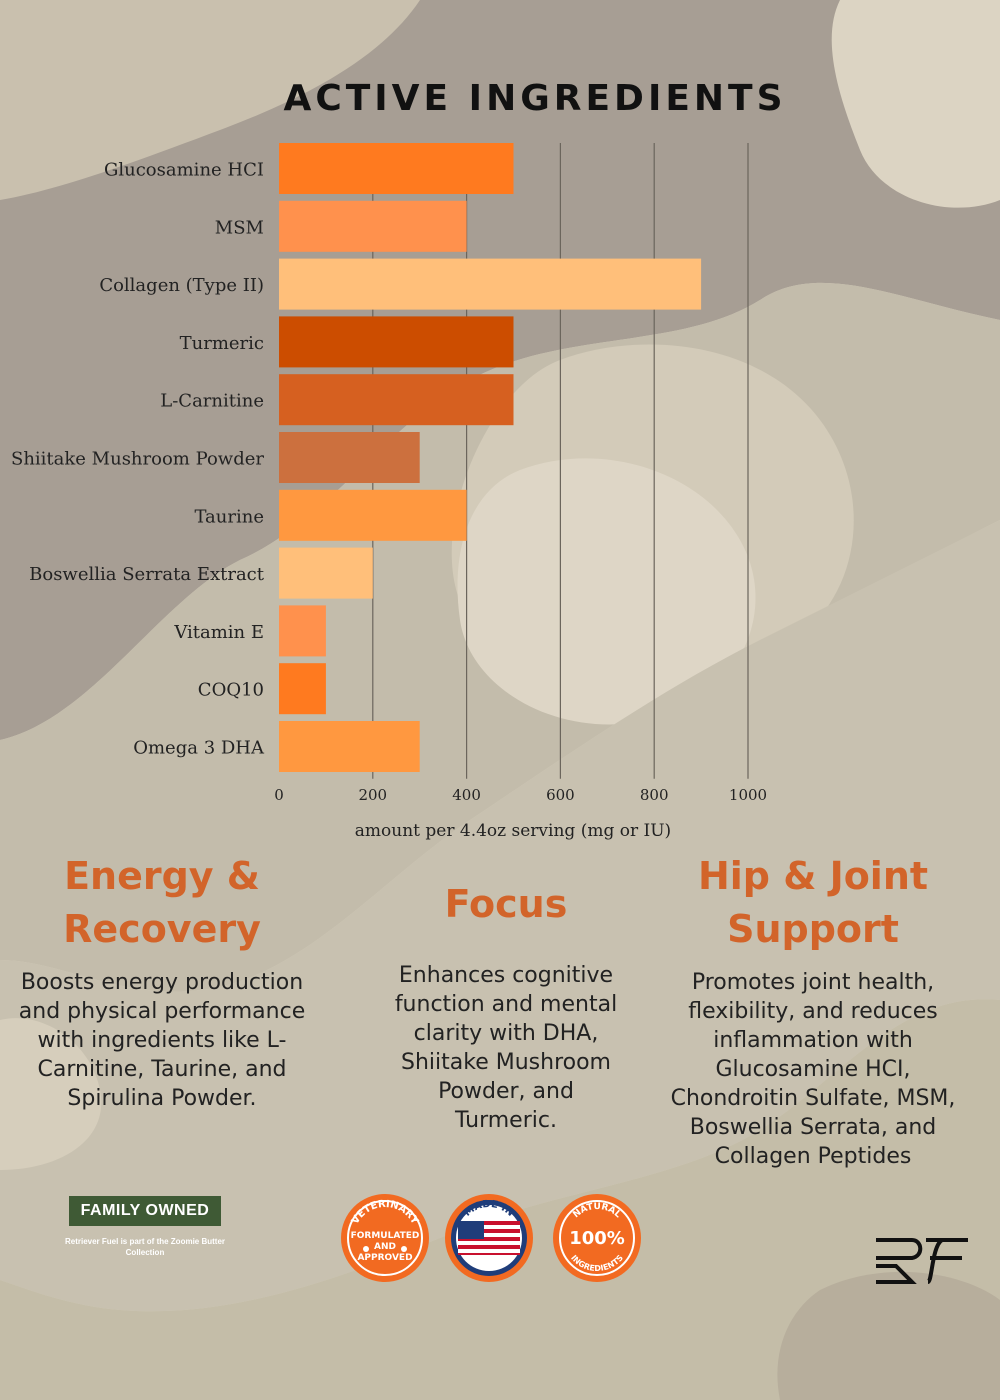  What do you see at coordinates (385, 1247) in the screenshot?
I see `vet-badge-line2: AND` at bounding box center [385, 1247].